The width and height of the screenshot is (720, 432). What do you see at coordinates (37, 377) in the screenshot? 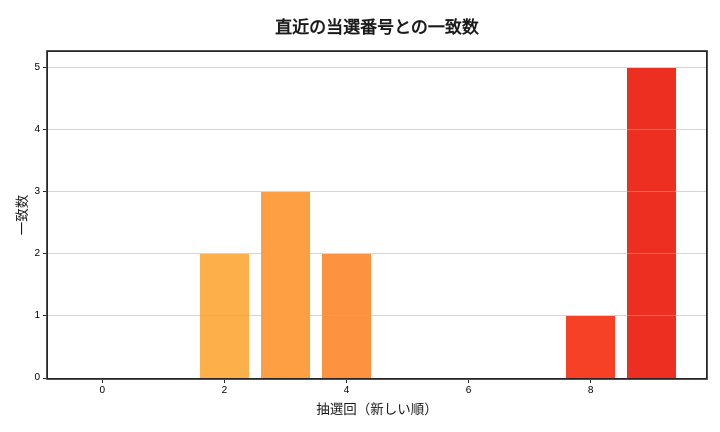
I see `y-tick-label-0: 0` at bounding box center [37, 377].